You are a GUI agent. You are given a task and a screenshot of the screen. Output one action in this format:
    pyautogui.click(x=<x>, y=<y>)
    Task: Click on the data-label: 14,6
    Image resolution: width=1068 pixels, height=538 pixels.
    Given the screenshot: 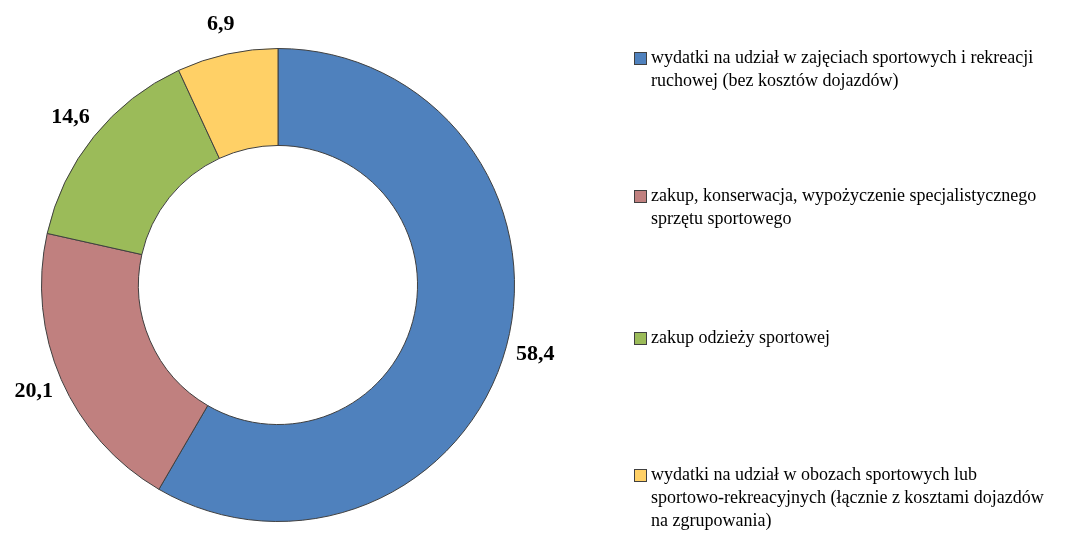 What is the action you would take?
    pyautogui.click(x=70, y=116)
    